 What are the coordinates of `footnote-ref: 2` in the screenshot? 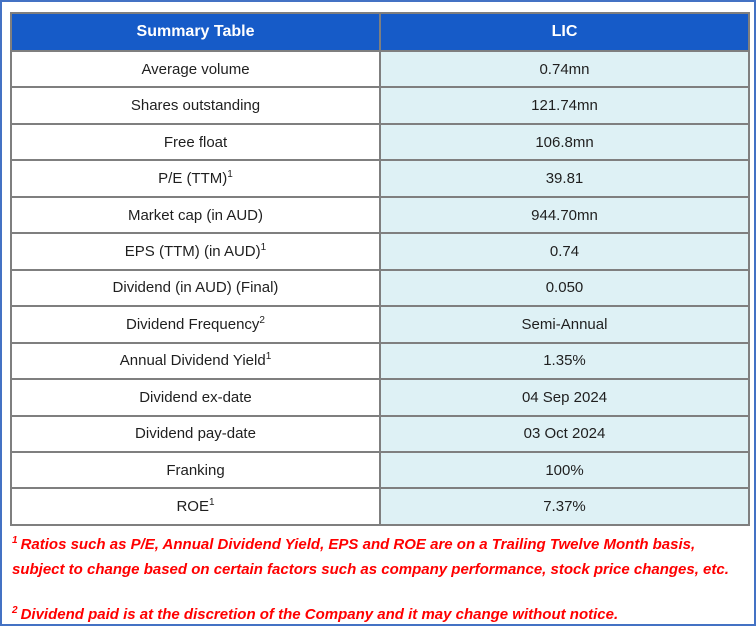 It's located at (262, 320).